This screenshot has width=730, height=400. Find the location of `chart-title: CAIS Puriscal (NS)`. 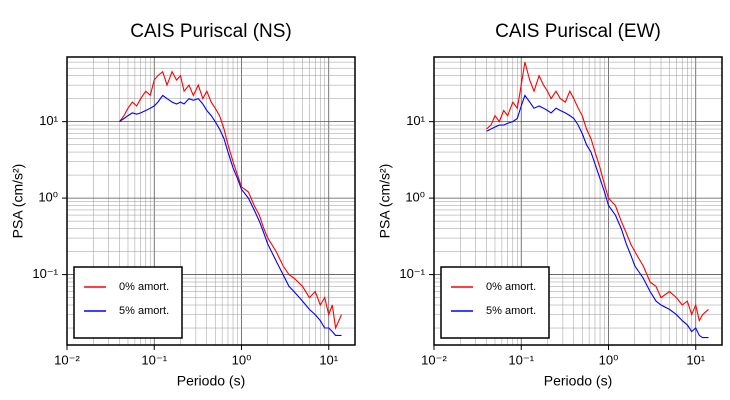

chart-title: CAIS Puriscal (NS) is located at coordinates (211, 31).